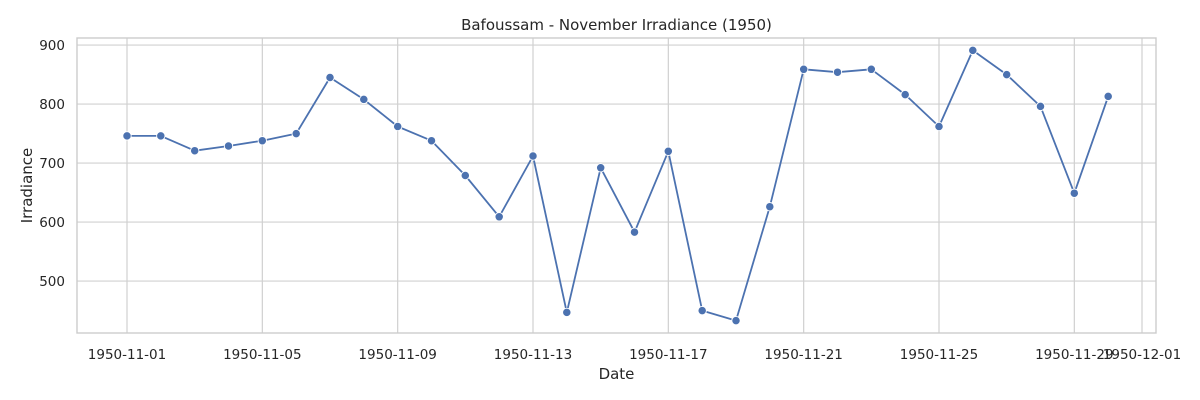 Image resolution: width=1200 pixels, height=400 pixels. Describe the element at coordinates (52, 105) in the screenshot. I see `y-tick-label: 800` at that location.